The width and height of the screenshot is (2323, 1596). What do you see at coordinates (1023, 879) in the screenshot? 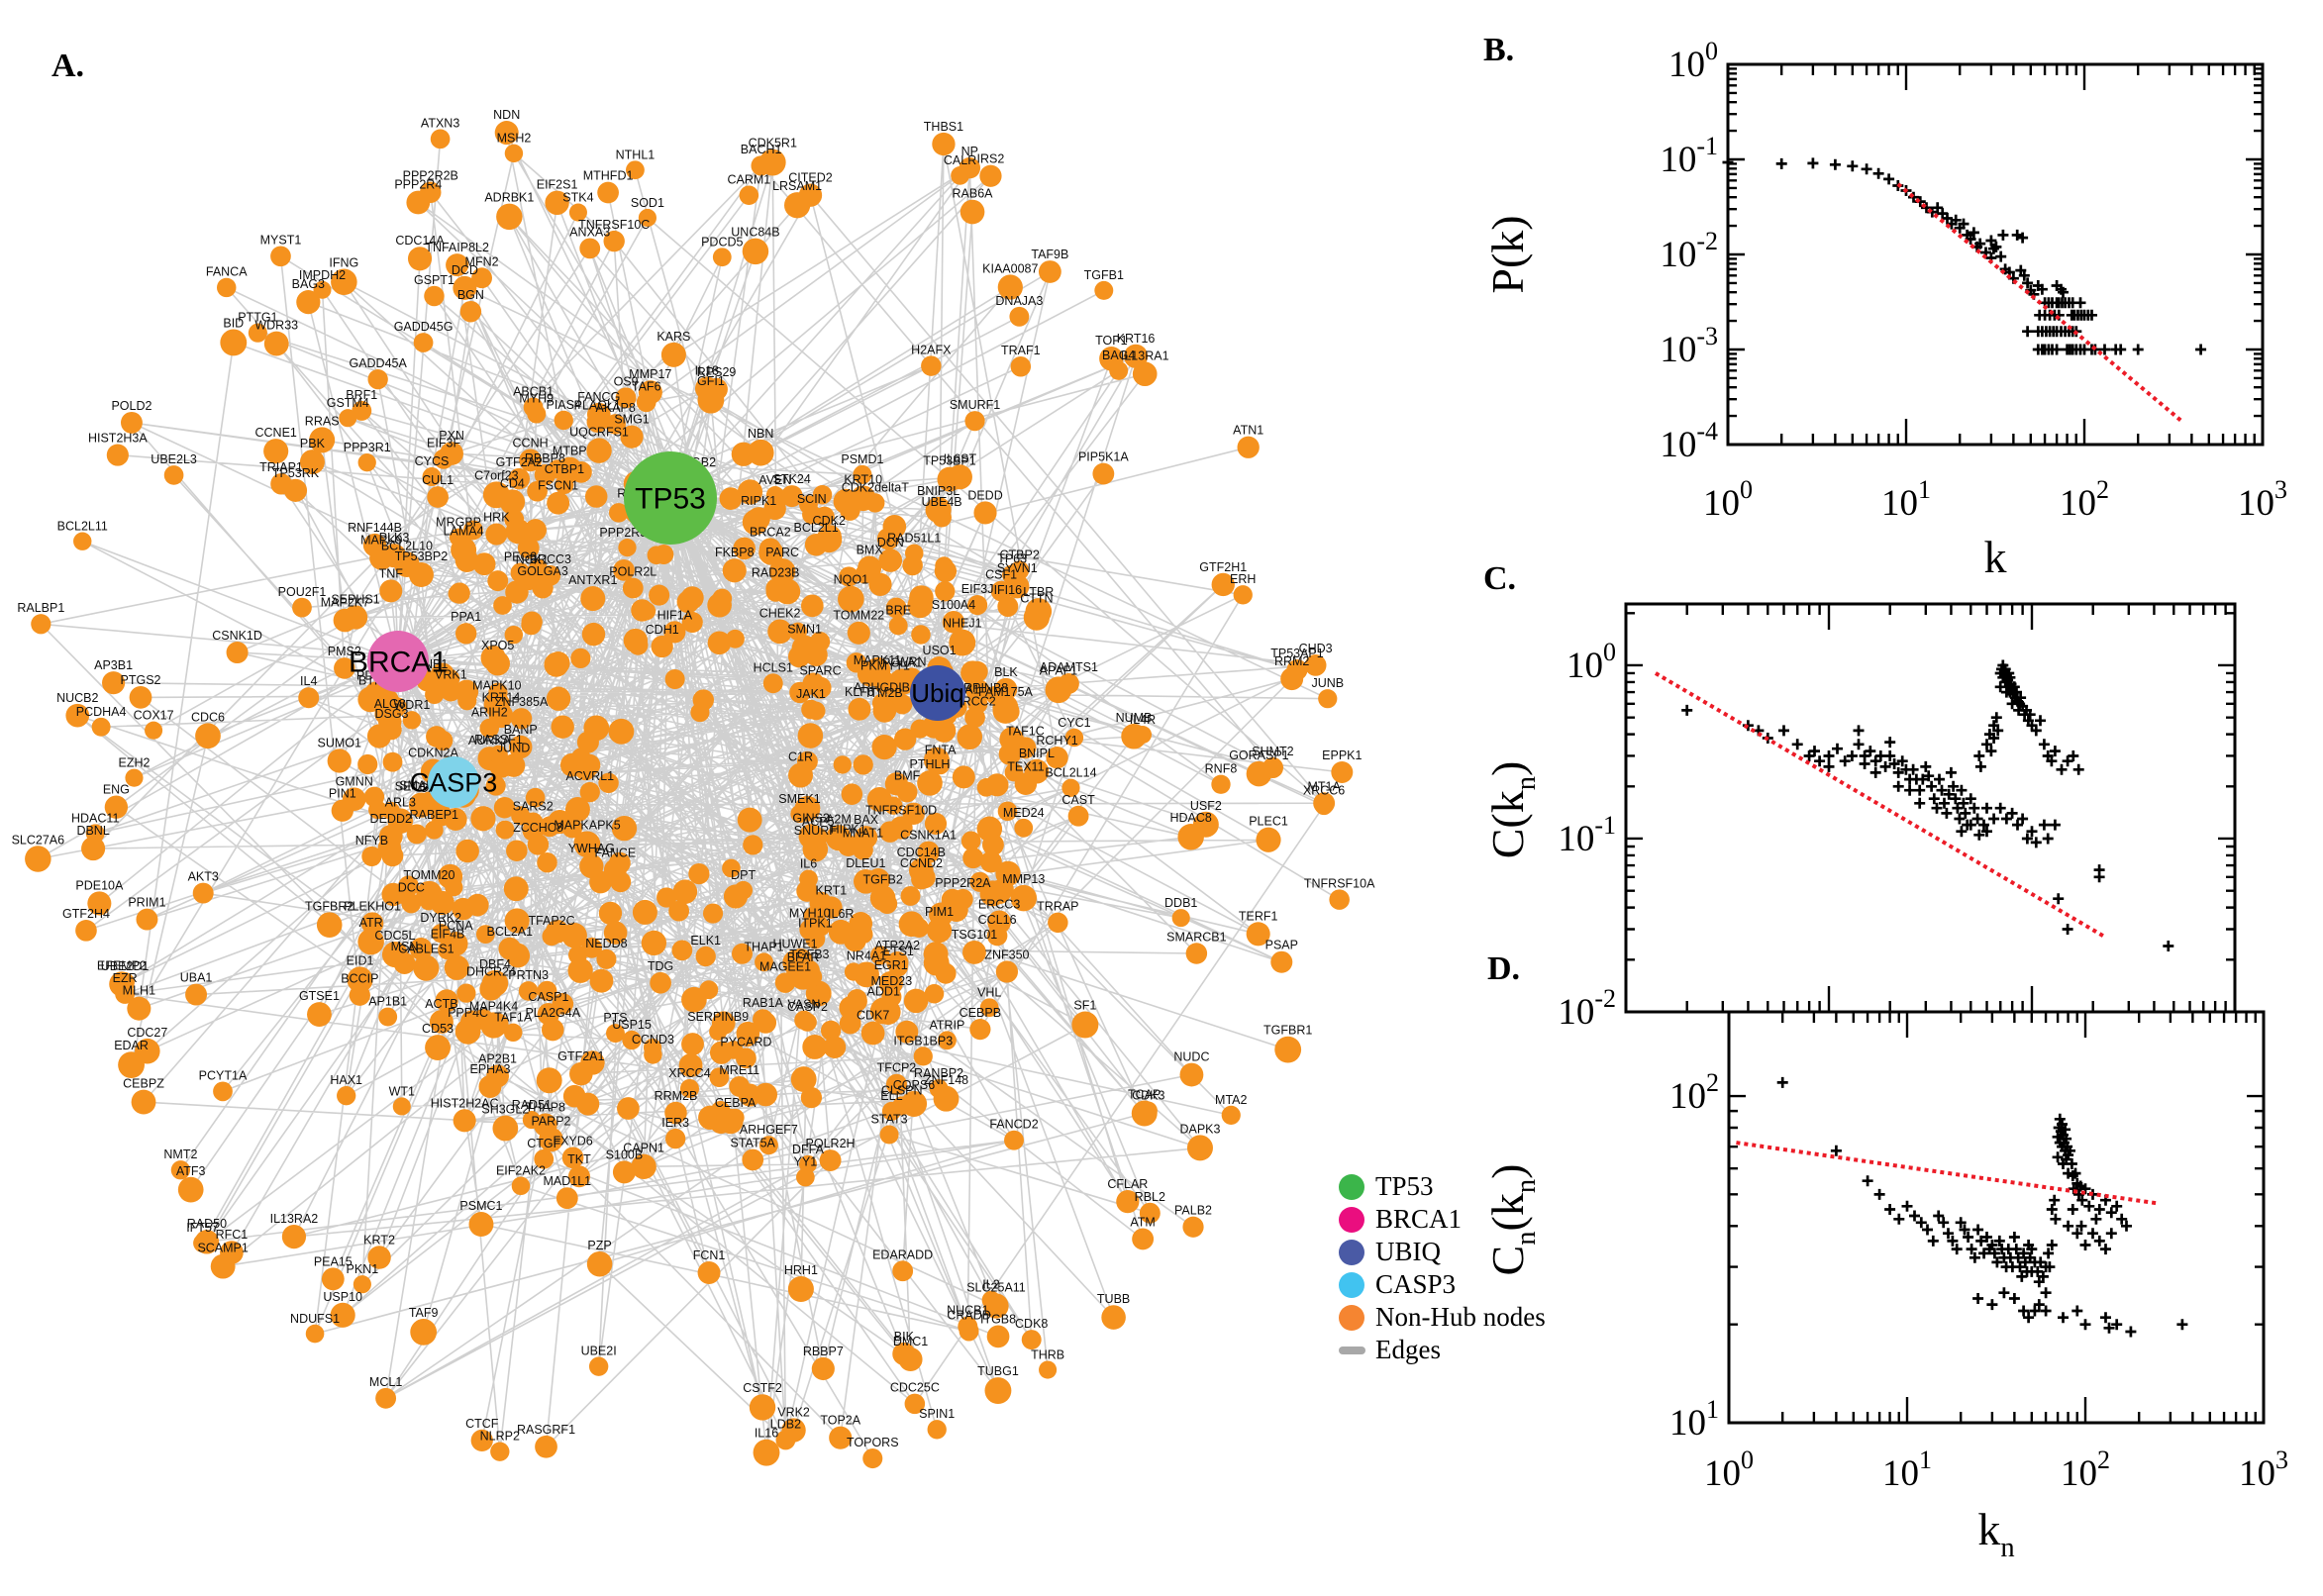
I see `svg-text: MMP13` at bounding box center [1023, 879].